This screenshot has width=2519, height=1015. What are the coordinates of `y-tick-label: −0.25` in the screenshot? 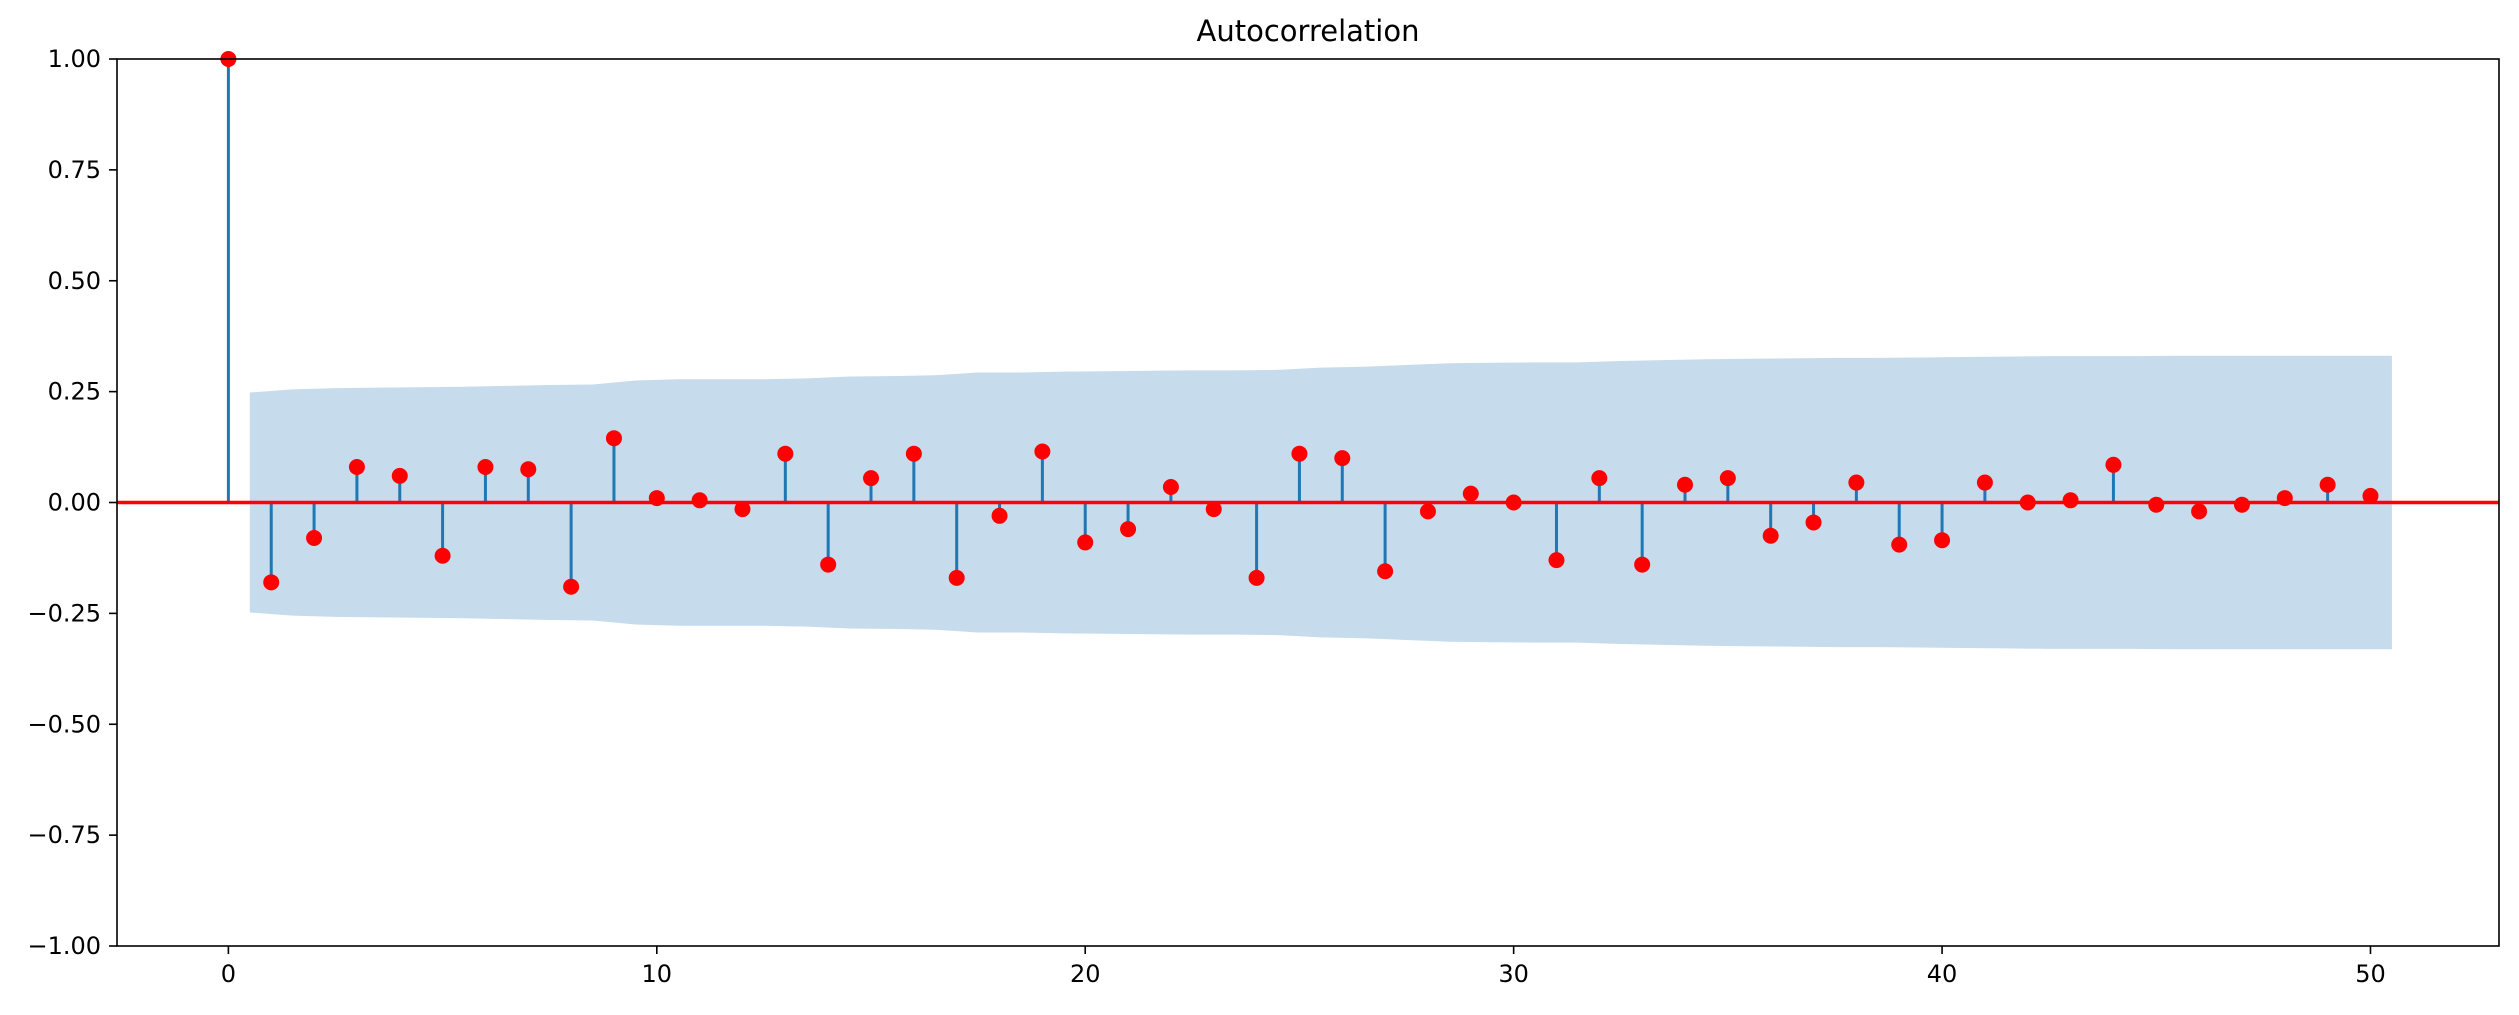 It's located at (64, 613).